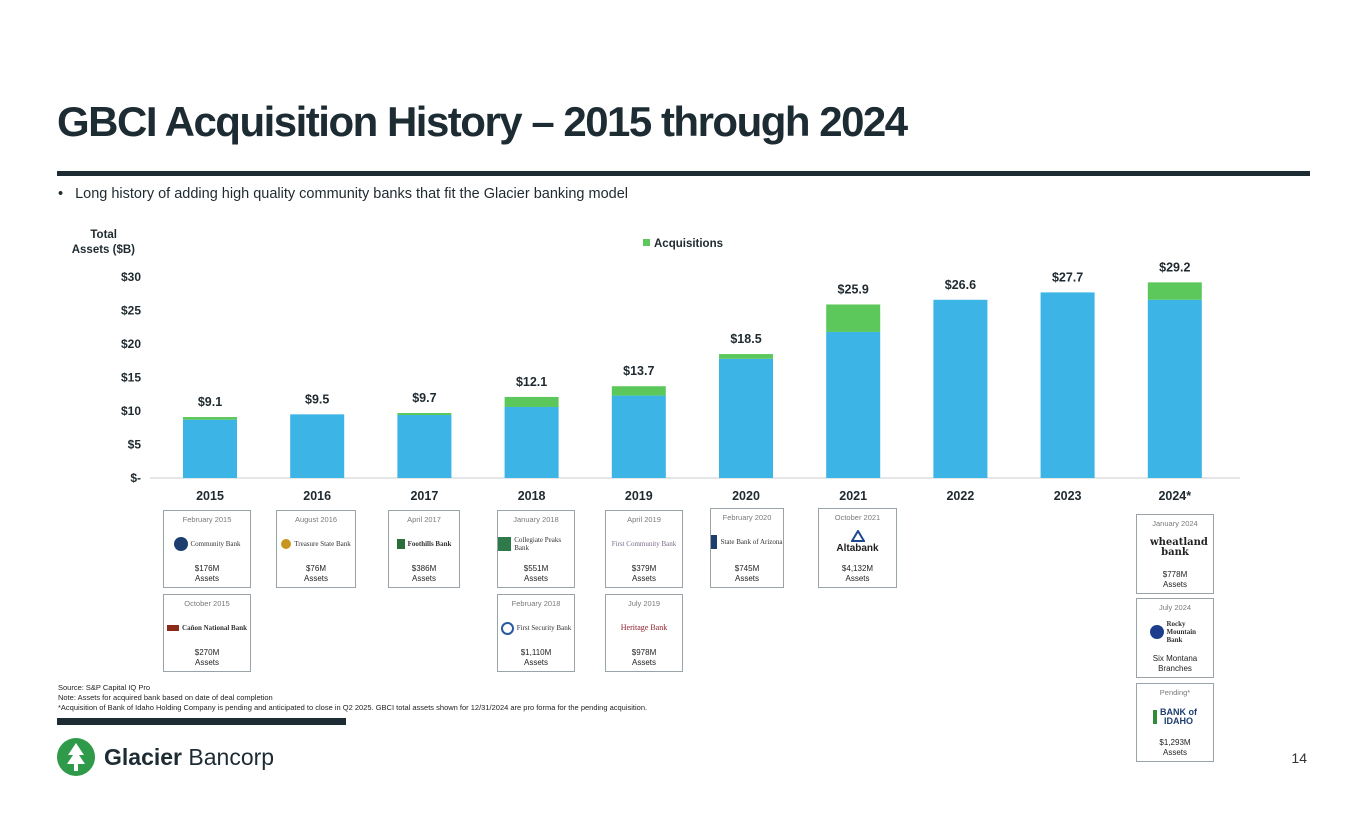 The width and height of the screenshot is (1365, 829). What do you see at coordinates (1175, 742) in the screenshot?
I see `card-assets-value: $1,293M` at bounding box center [1175, 742].